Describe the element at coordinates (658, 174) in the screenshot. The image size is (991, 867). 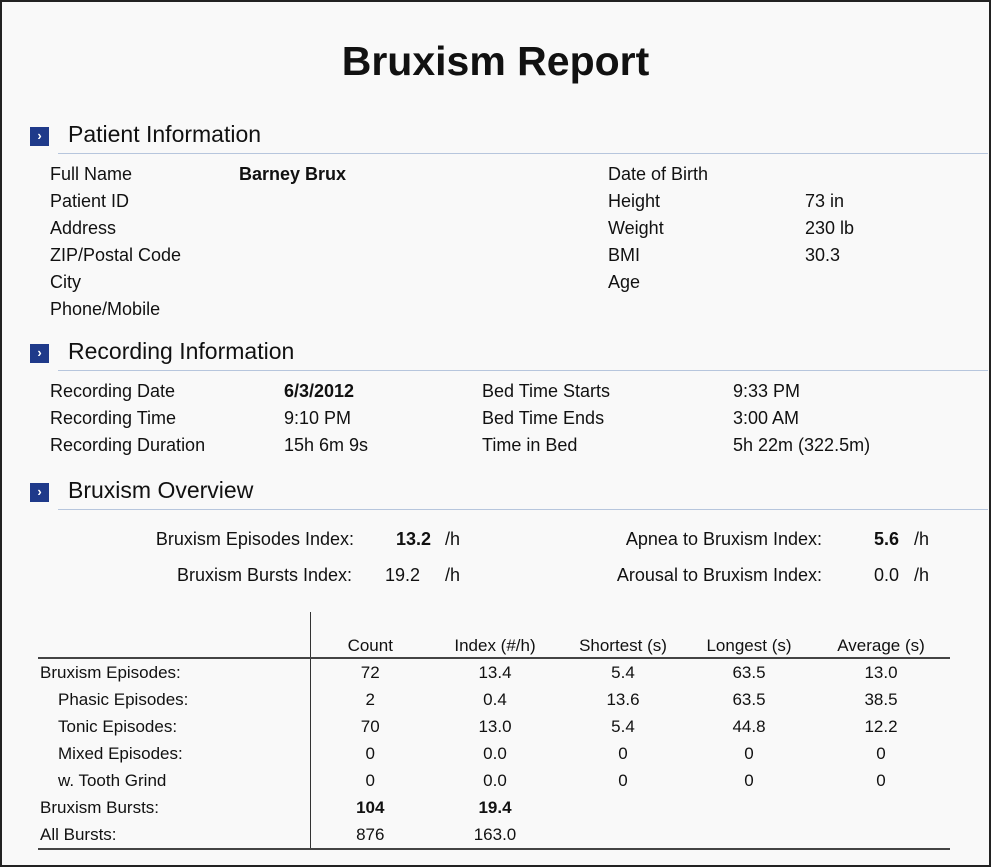
I see `dob-label: Date of Birth` at that location.